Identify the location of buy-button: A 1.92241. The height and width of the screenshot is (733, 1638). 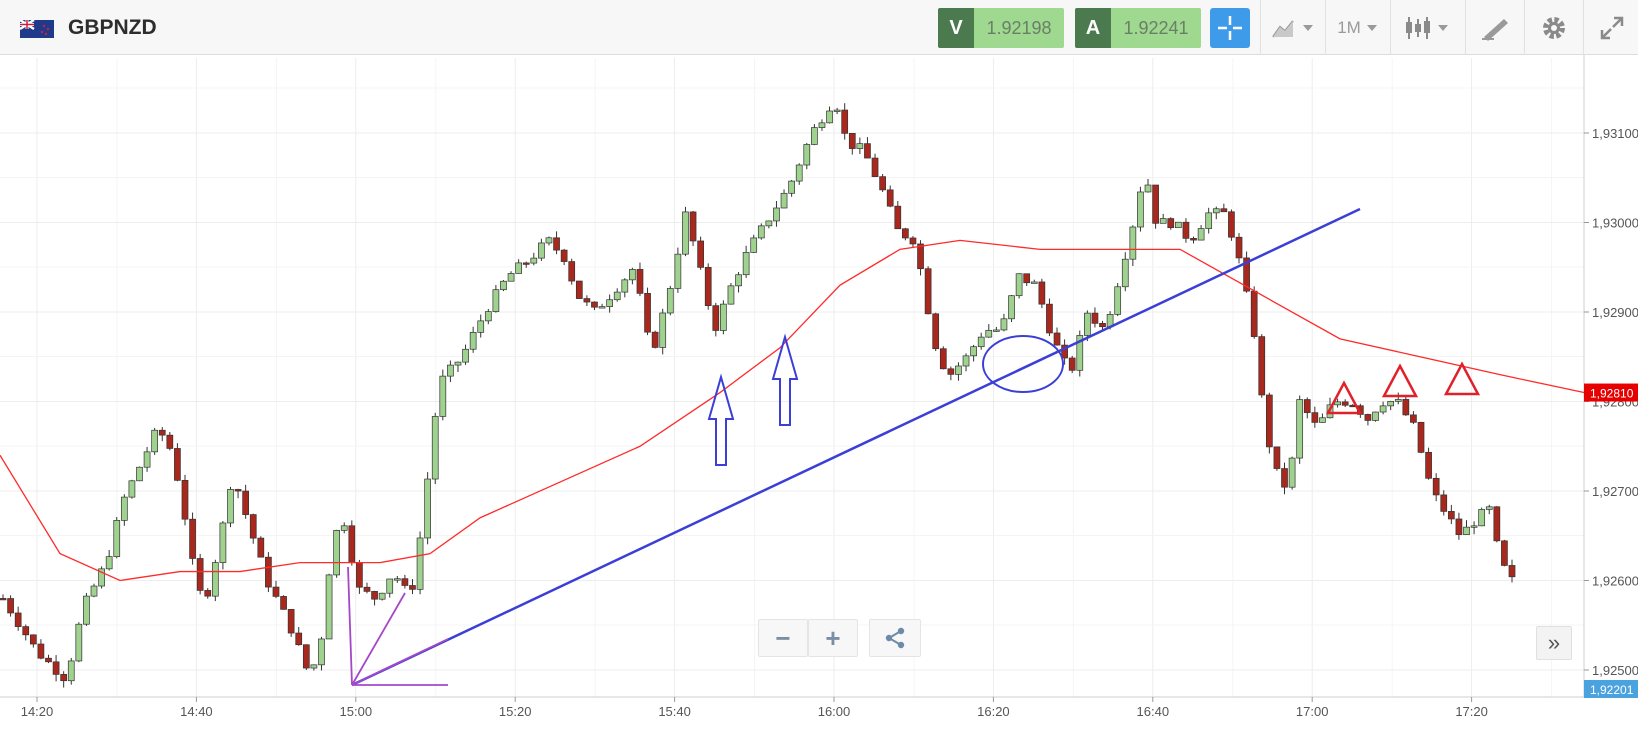
(1138, 28).